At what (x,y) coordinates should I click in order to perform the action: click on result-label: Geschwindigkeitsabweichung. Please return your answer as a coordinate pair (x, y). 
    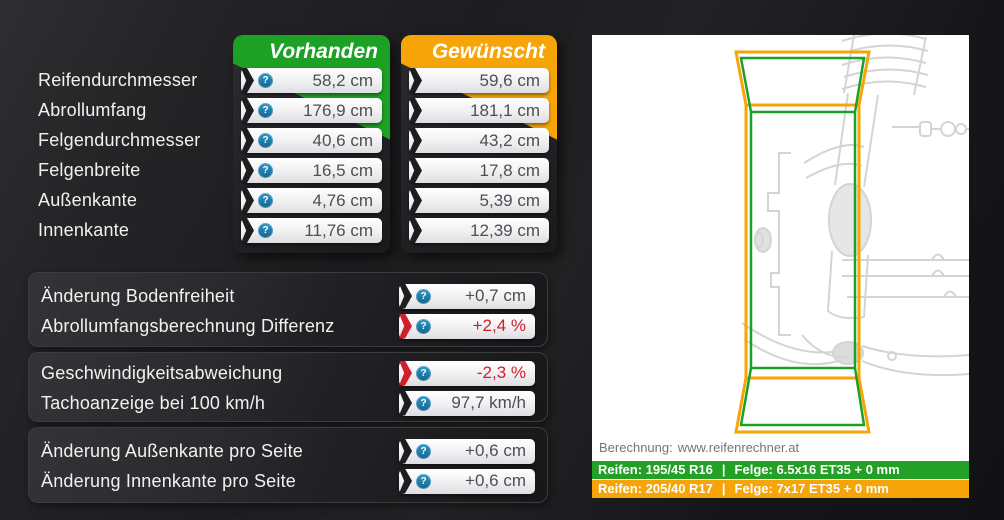
    Looking at the image, I should click on (162, 372).